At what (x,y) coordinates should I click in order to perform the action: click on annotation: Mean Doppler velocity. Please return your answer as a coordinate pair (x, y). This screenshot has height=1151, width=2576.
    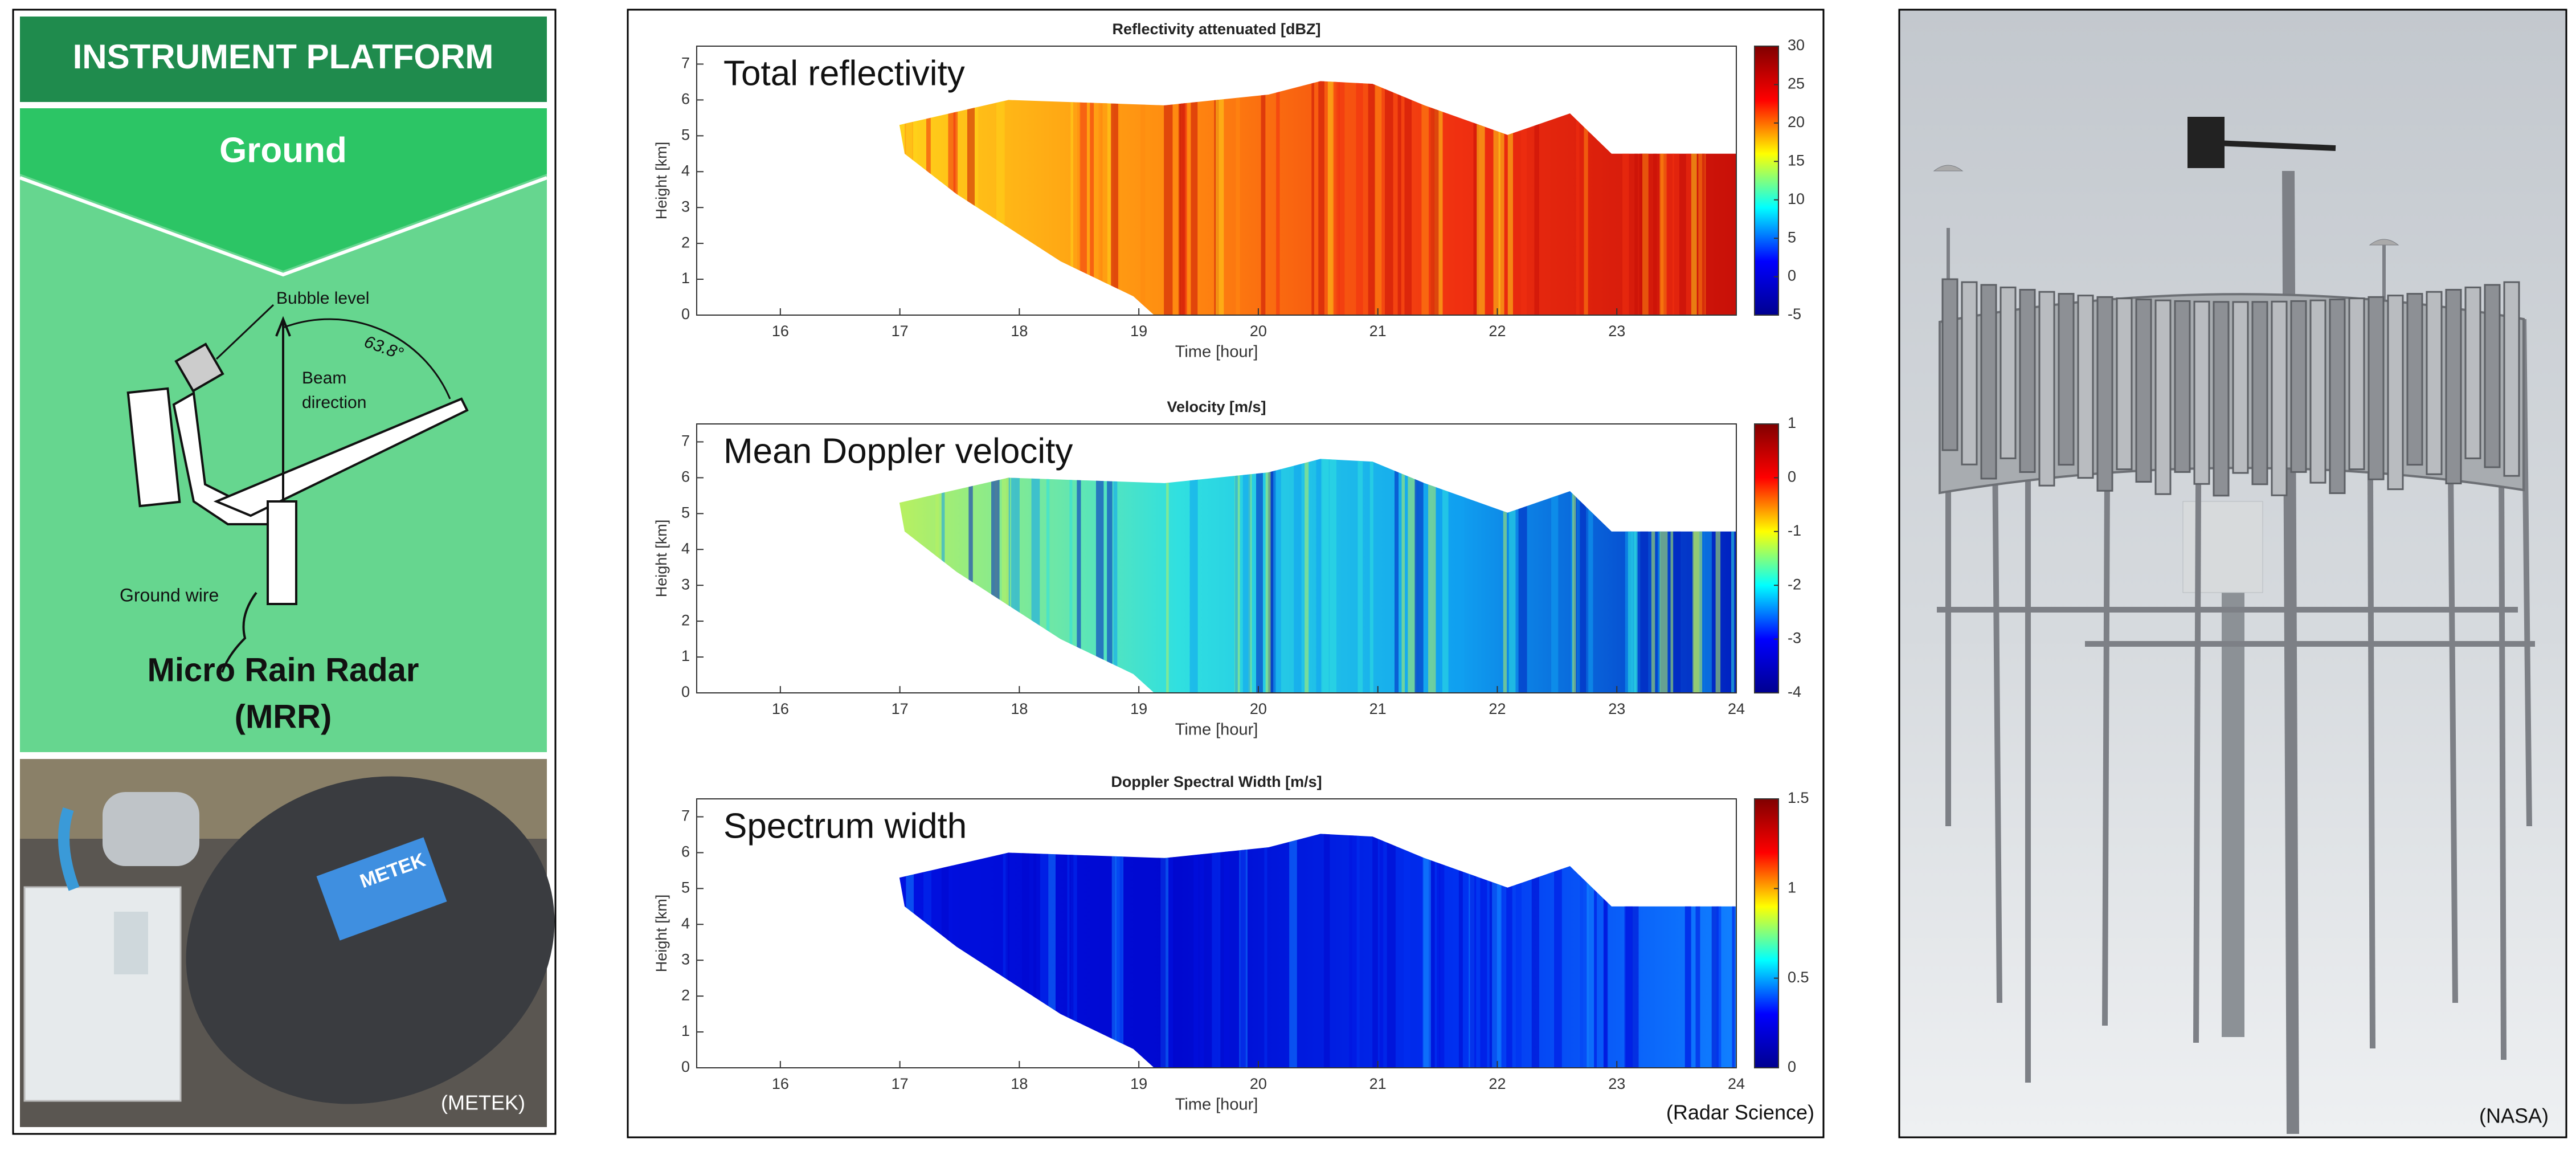
    Looking at the image, I should click on (898, 451).